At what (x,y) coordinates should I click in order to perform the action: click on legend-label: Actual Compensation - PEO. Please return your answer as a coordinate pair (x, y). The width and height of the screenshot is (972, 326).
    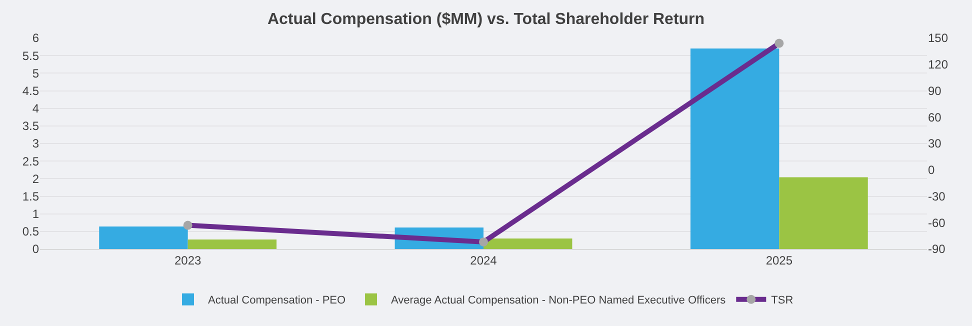
    Looking at the image, I should click on (277, 300).